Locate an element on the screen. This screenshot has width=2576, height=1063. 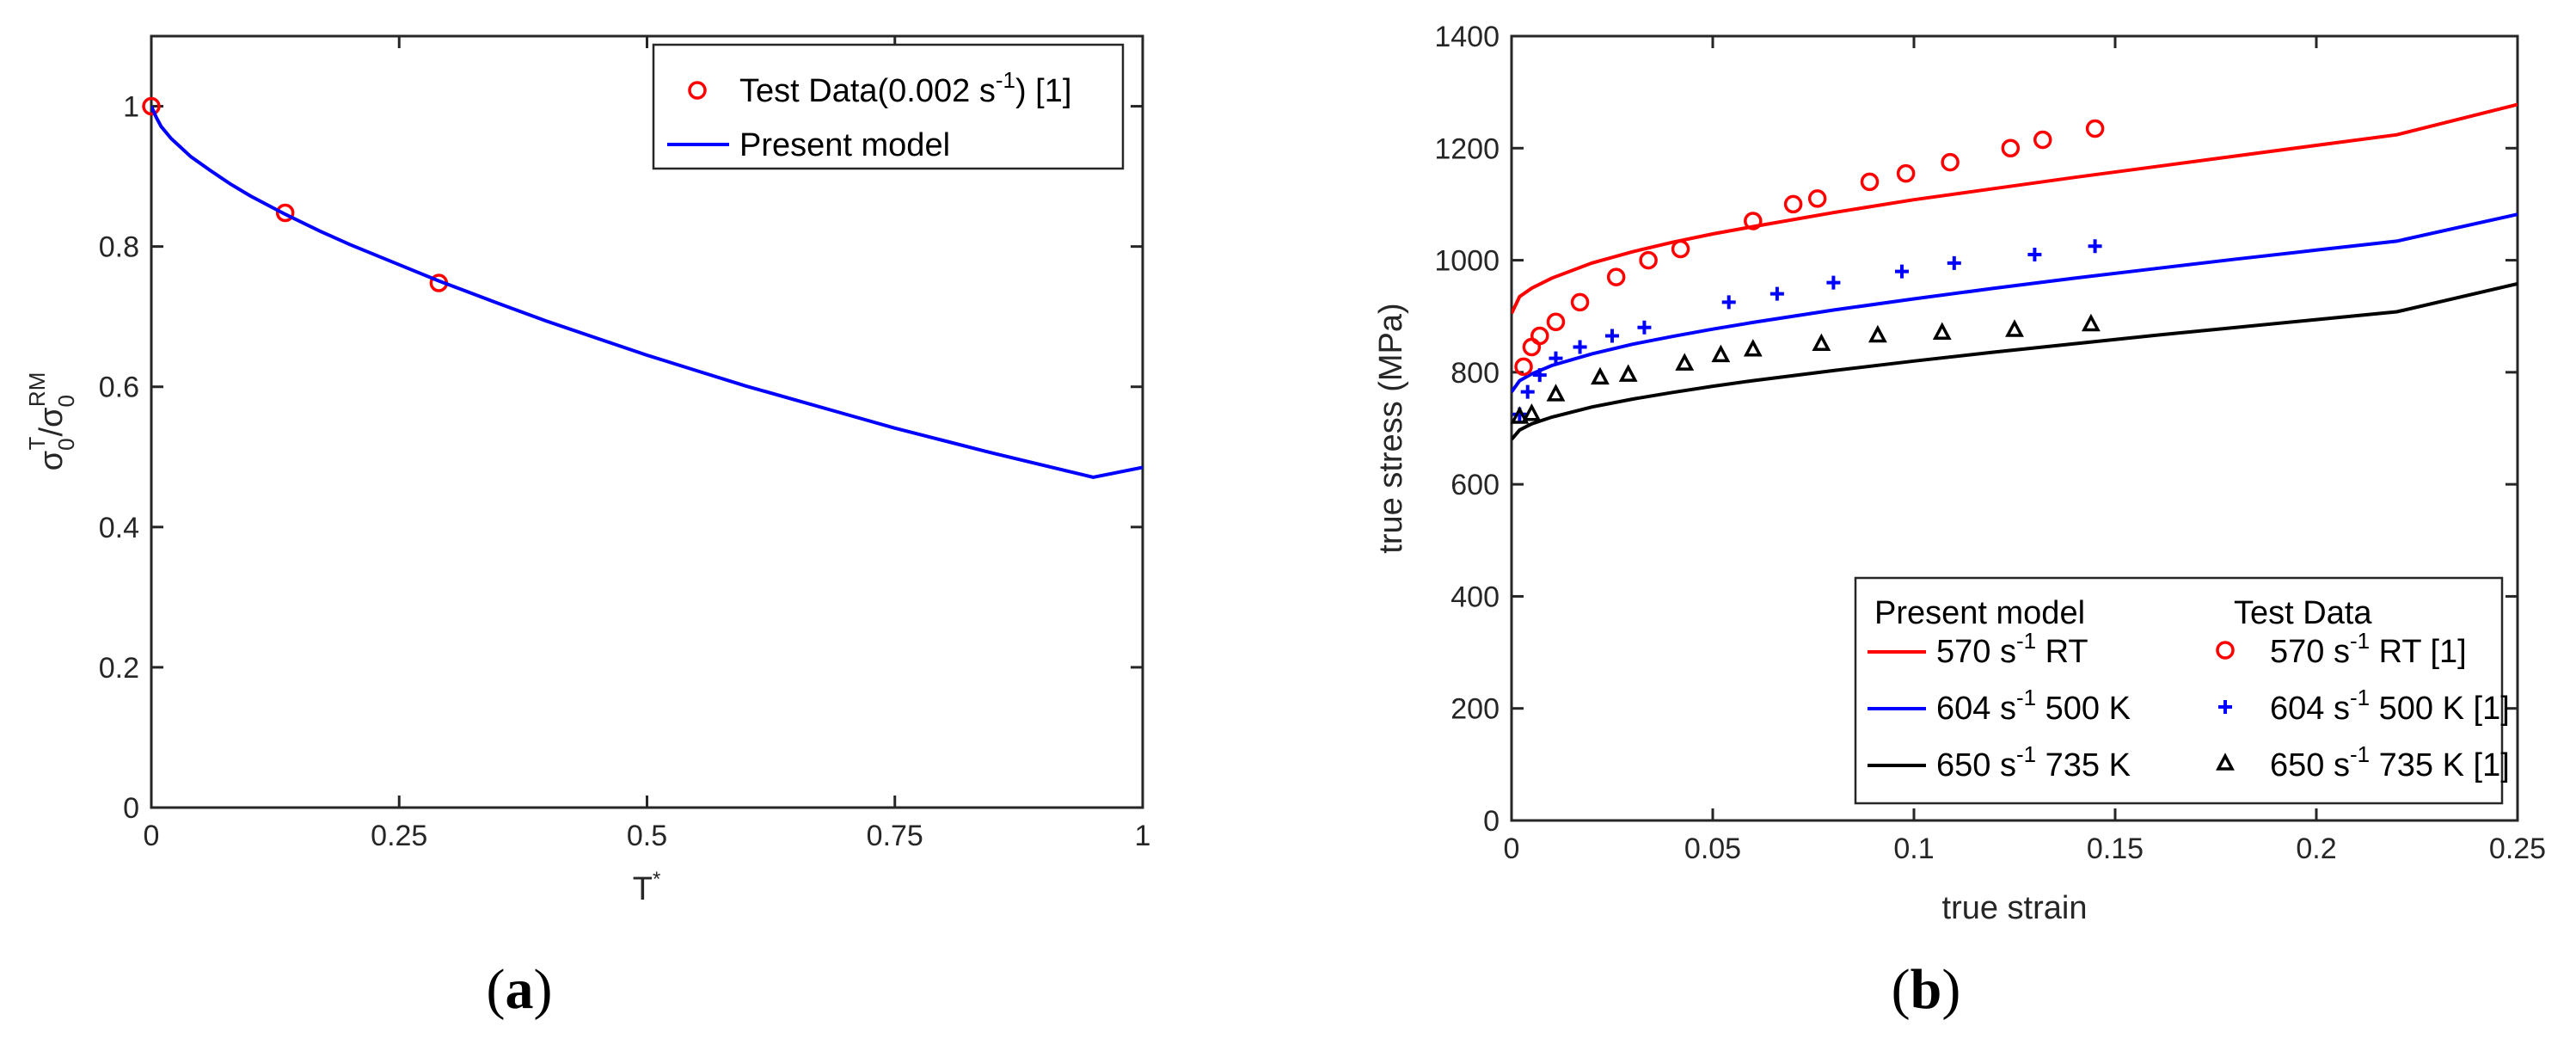
y-tick-label: 1400 is located at coordinates (1467, 37).